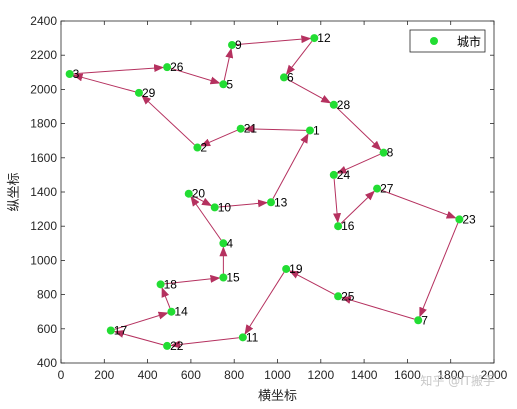  What do you see at coordinates (121, 331) in the screenshot?
I see `city-label-17: 17` at bounding box center [121, 331].